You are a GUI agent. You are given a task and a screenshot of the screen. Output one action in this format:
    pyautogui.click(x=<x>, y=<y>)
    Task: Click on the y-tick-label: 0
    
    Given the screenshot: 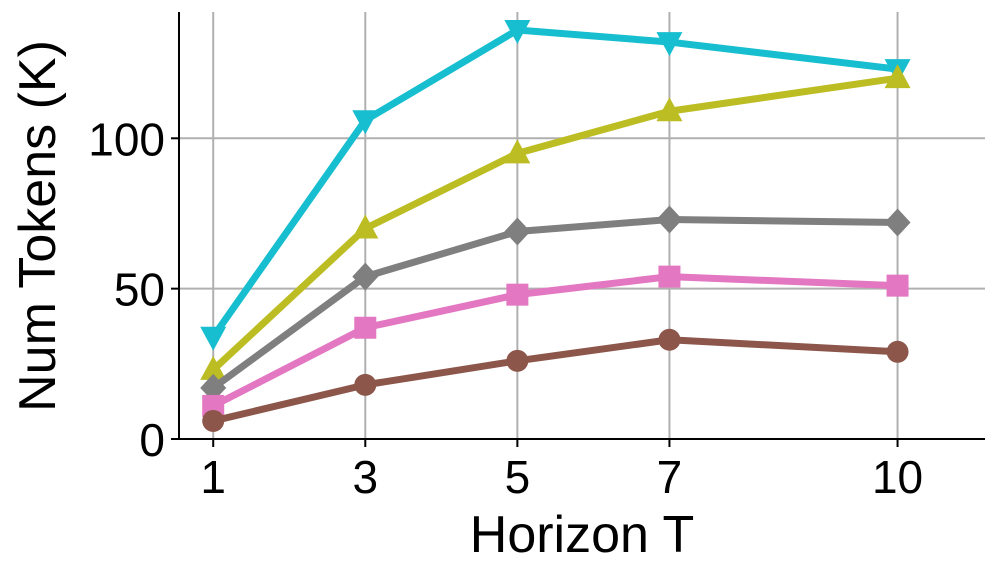 What is the action you would take?
    pyautogui.click(x=152, y=440)
    